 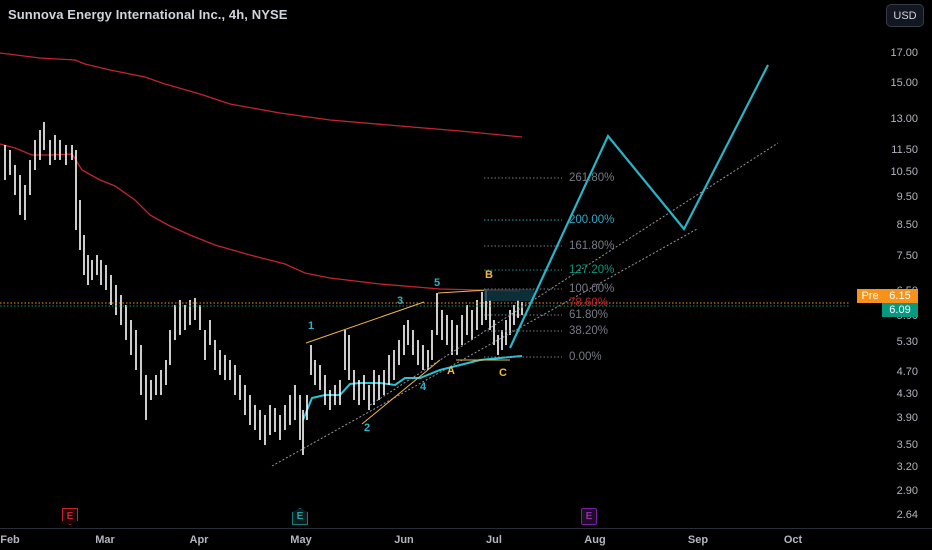 What do you see at coordinates (904, 150) in the screenshot?
I see `price-tick: 11.50` at bounding box center [904, 150].